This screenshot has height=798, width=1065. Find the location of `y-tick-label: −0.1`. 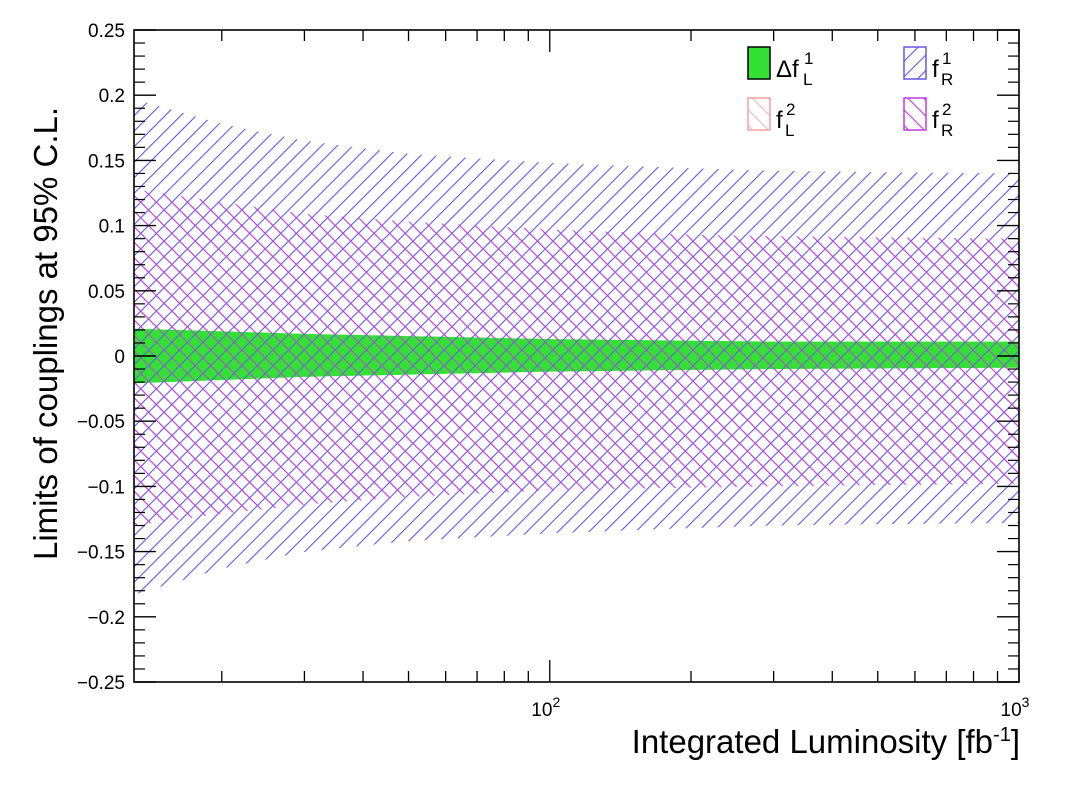

y-tick-label: −0.1 is located at coordinates (106, 487).